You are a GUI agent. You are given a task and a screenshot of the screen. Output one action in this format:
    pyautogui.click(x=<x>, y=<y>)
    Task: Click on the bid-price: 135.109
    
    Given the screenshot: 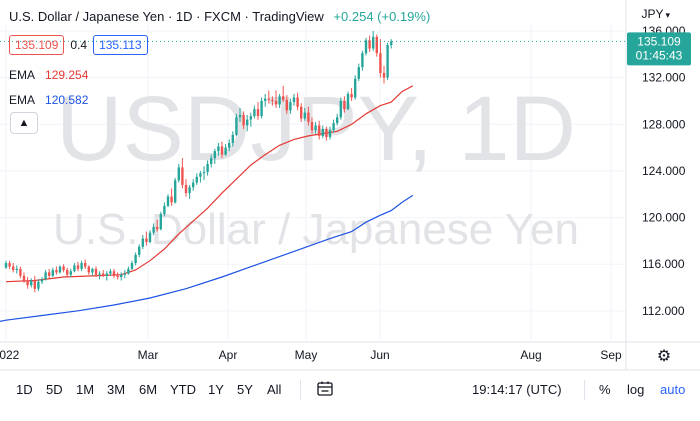 What is the action you would take?
    pyautogui.click(x=37, y=45)
    